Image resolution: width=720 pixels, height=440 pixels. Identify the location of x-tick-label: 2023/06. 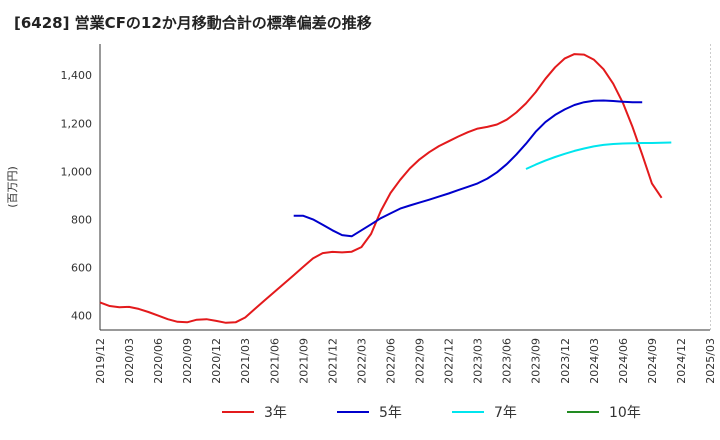
(507, 361).